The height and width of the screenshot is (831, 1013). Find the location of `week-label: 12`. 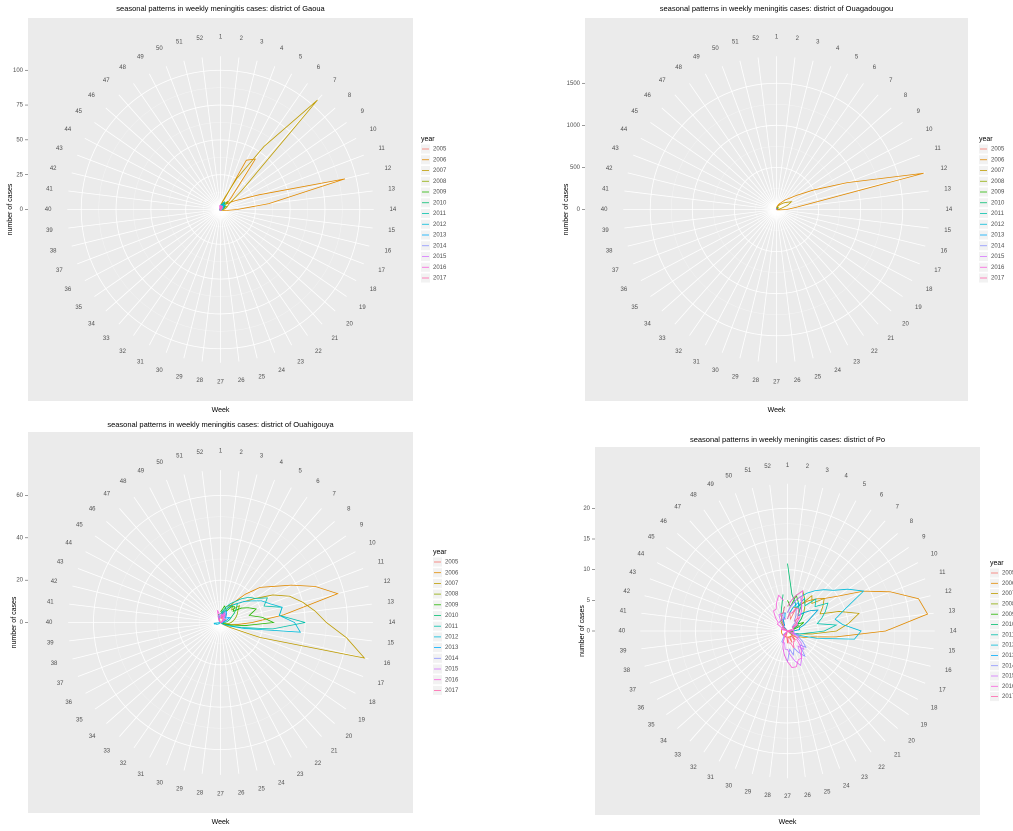

week-label: 12 is located at coordinates (943, 169).